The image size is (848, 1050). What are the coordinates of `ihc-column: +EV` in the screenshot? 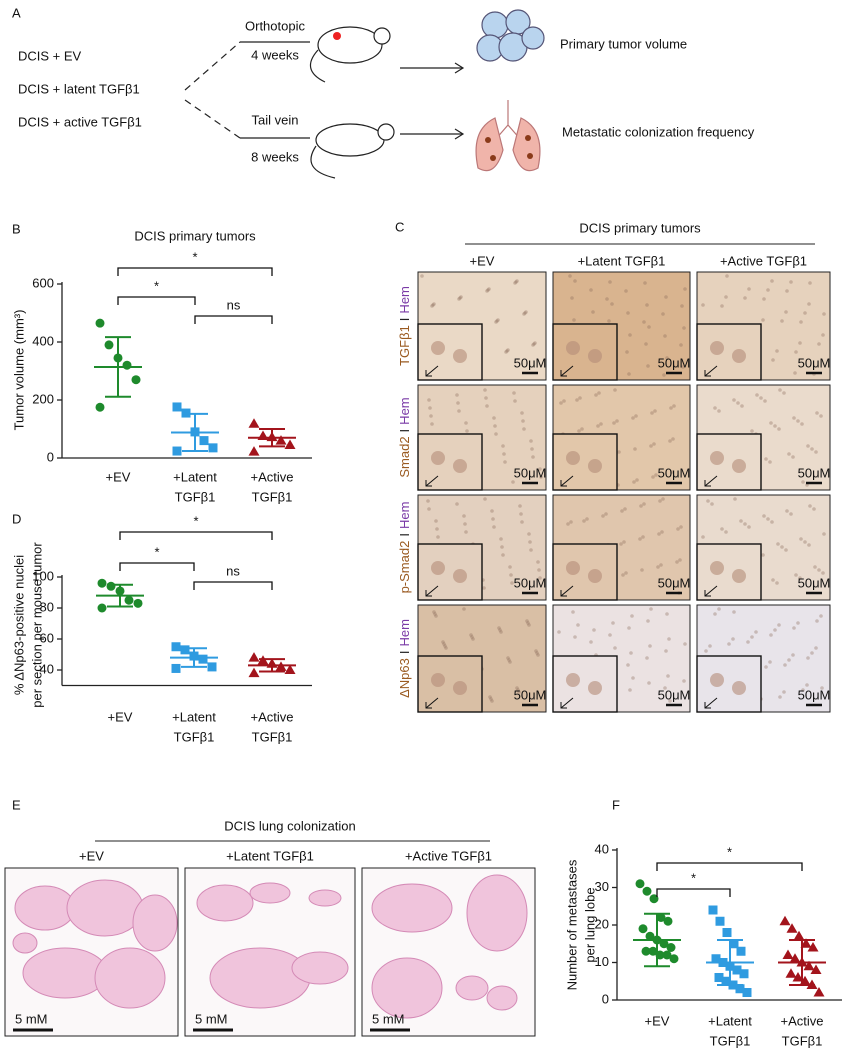 It's located at (482, 260).